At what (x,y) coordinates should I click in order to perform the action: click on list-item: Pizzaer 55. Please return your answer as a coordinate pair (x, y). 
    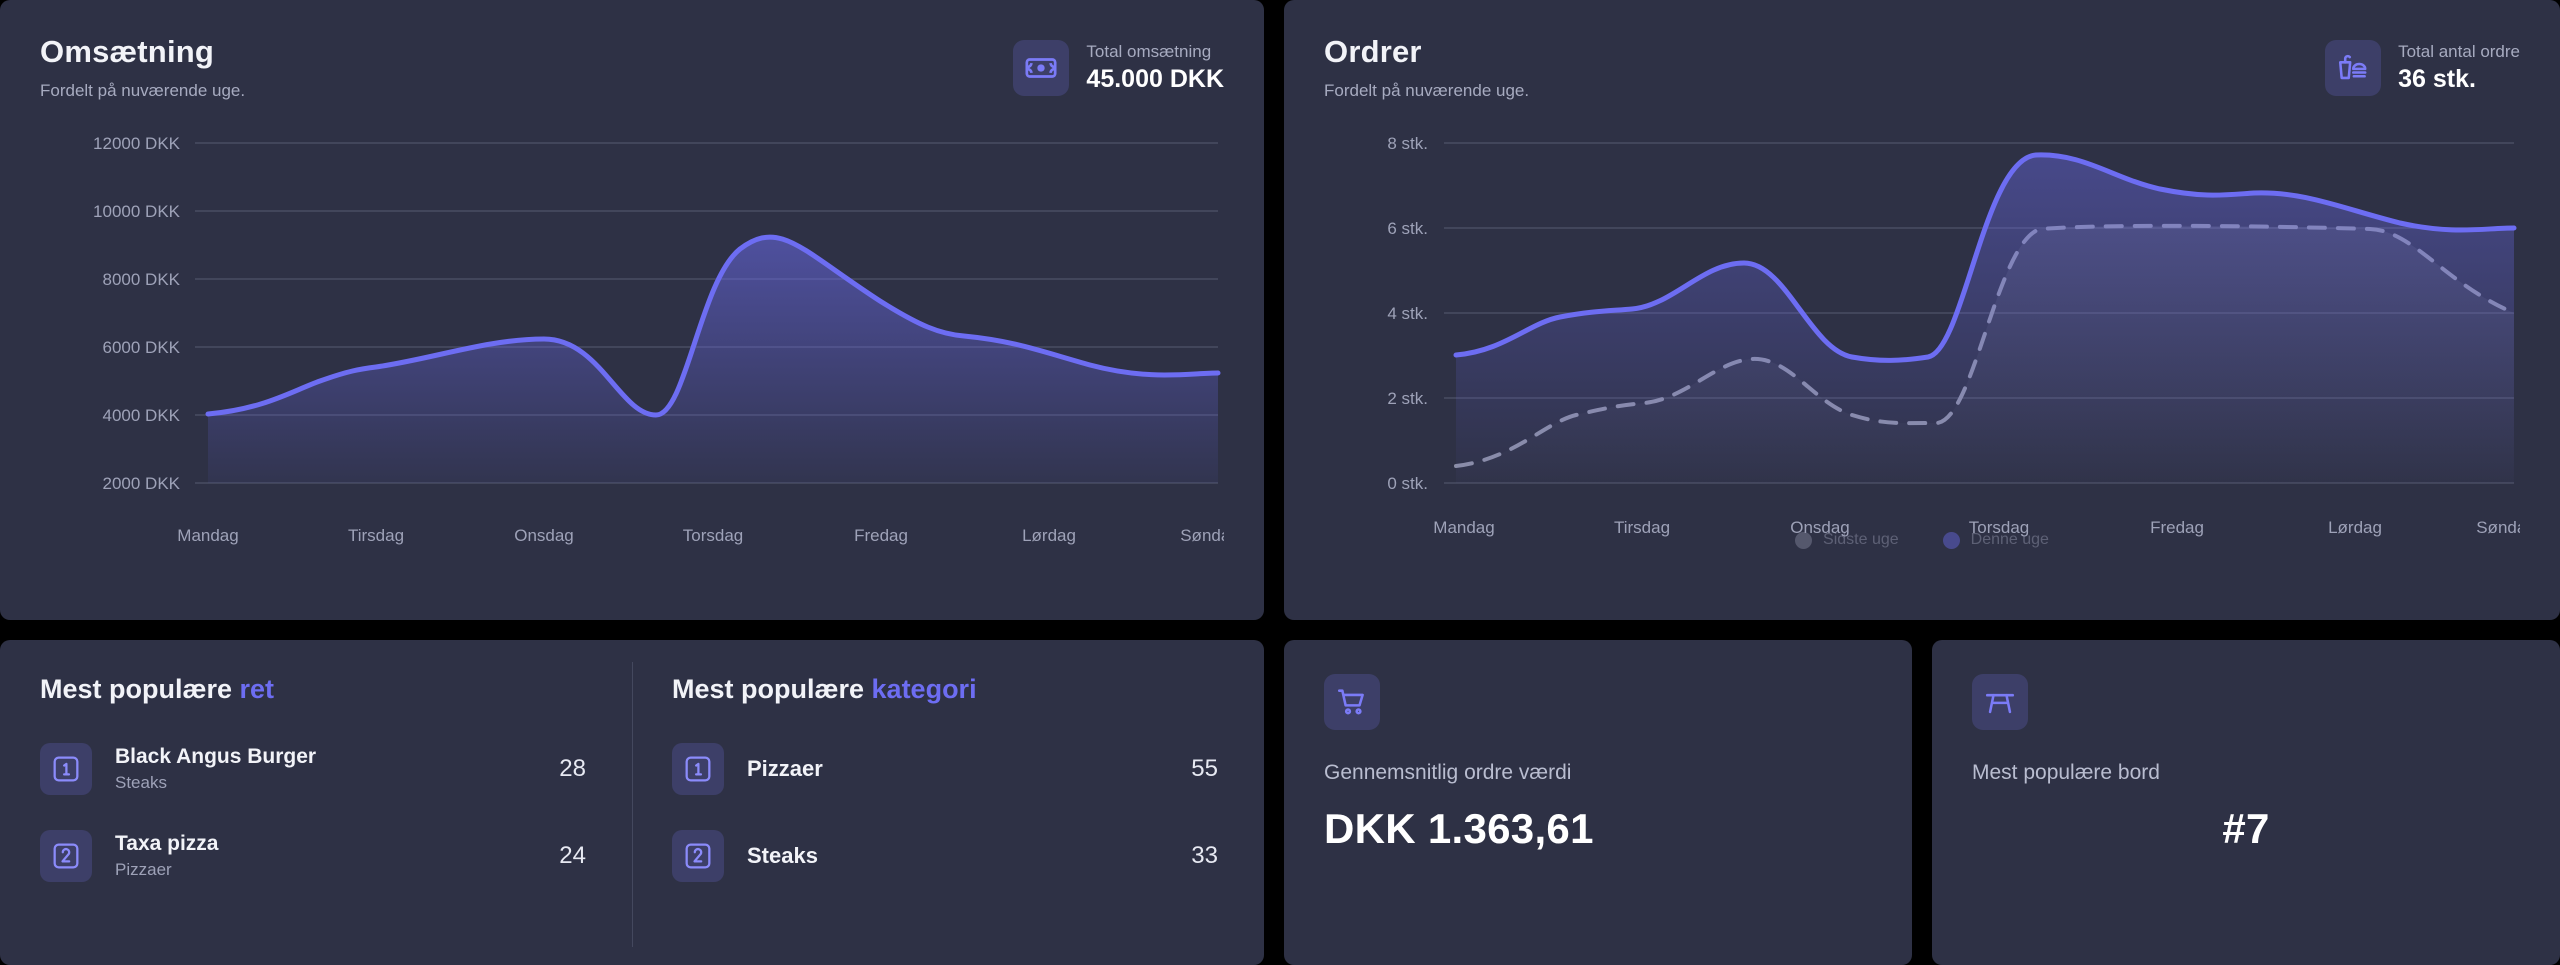
    Looking at the image, I should click on (948, 769).